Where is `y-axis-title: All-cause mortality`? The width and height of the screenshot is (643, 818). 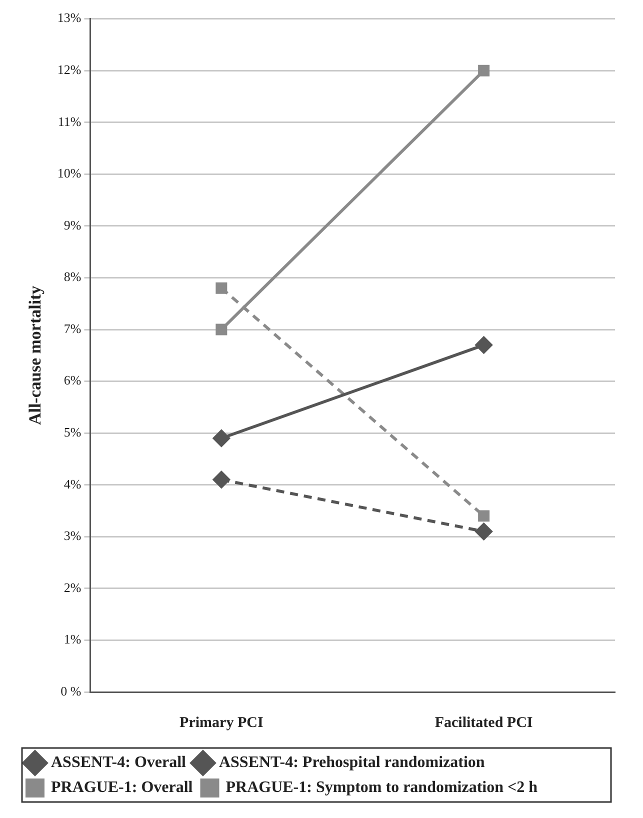 y-axis-title: All-cause mortality is located at coordinates (35, 355).